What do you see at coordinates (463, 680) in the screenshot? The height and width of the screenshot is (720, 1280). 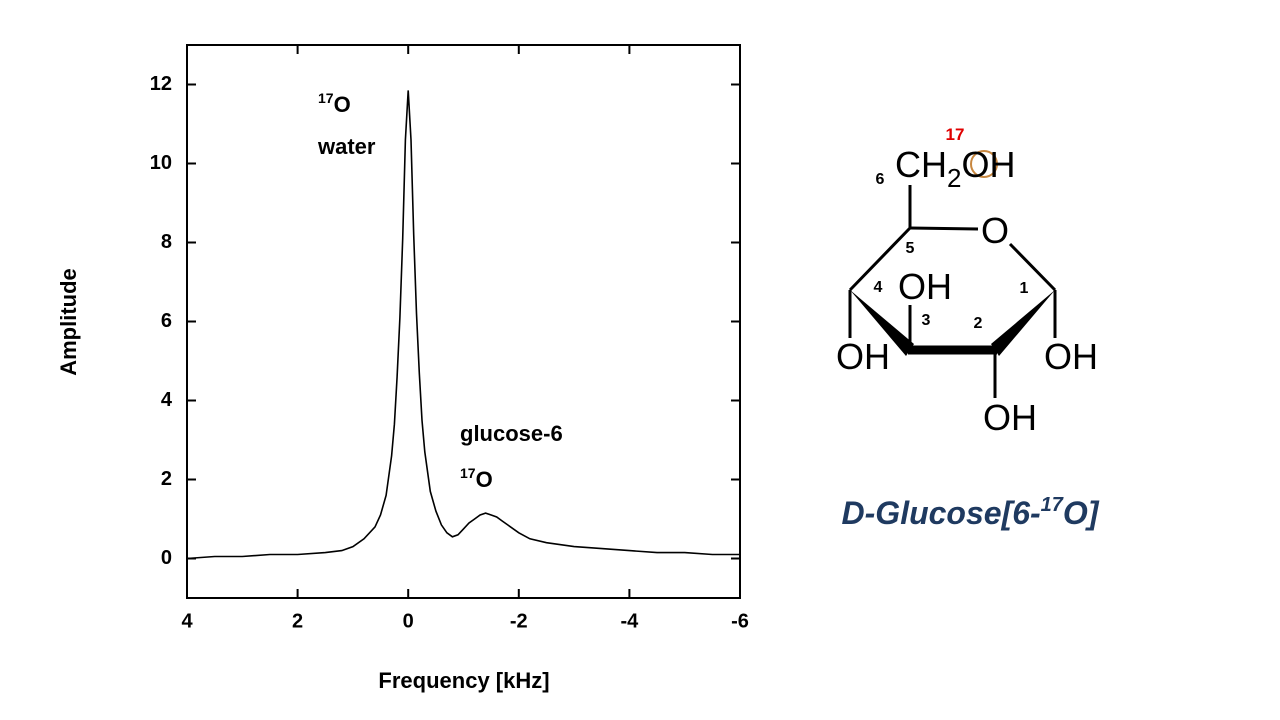 I see `x-axis-label: Frequency [kHz]` at bounding box center [463, 680].